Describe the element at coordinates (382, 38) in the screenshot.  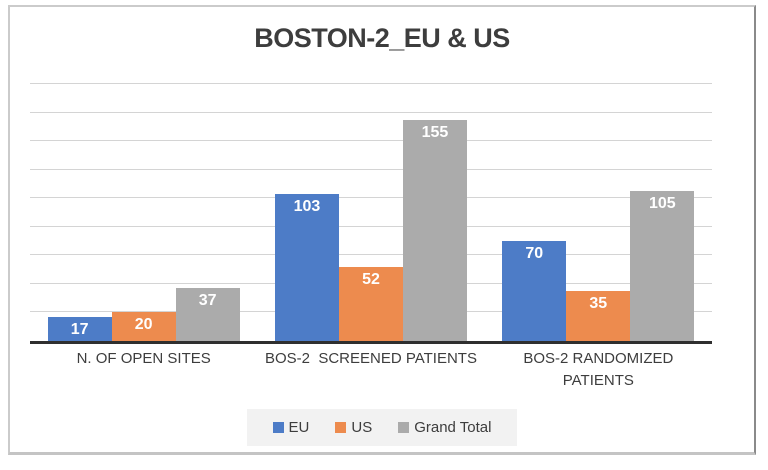
I see `chart-title: BOSTON-2_EU & US` at that location.